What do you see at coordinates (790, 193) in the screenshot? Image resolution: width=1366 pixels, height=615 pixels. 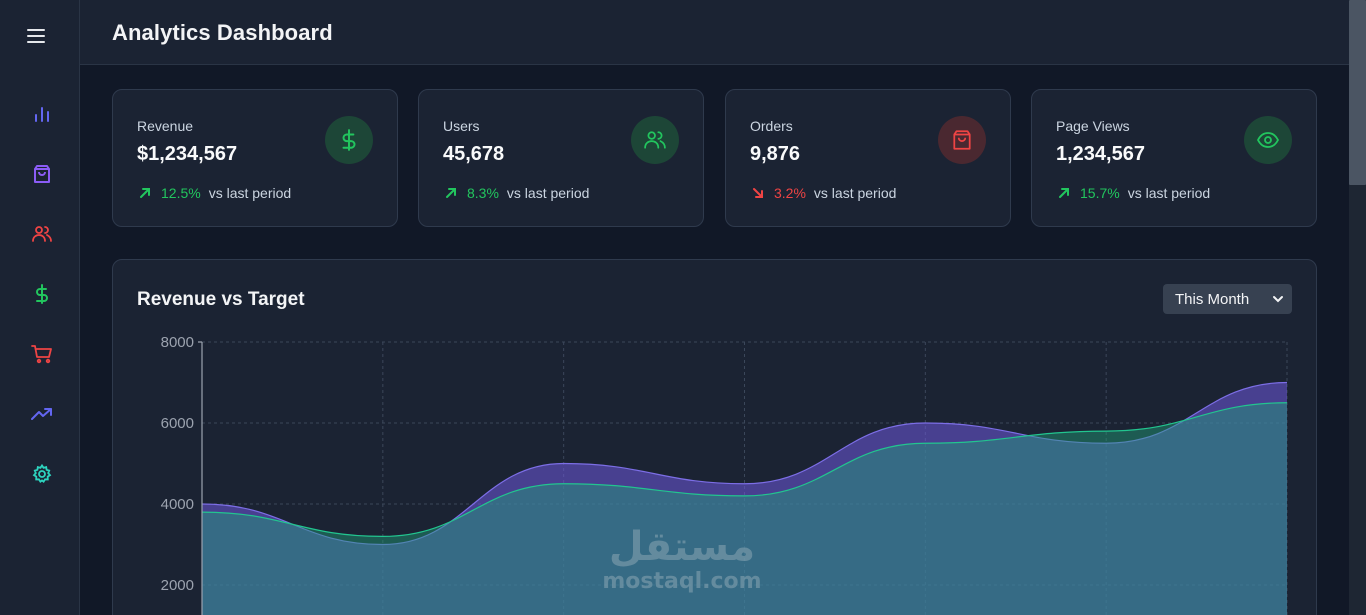 I see `stat-change: 3.2%` at bounding box center [790, 193].